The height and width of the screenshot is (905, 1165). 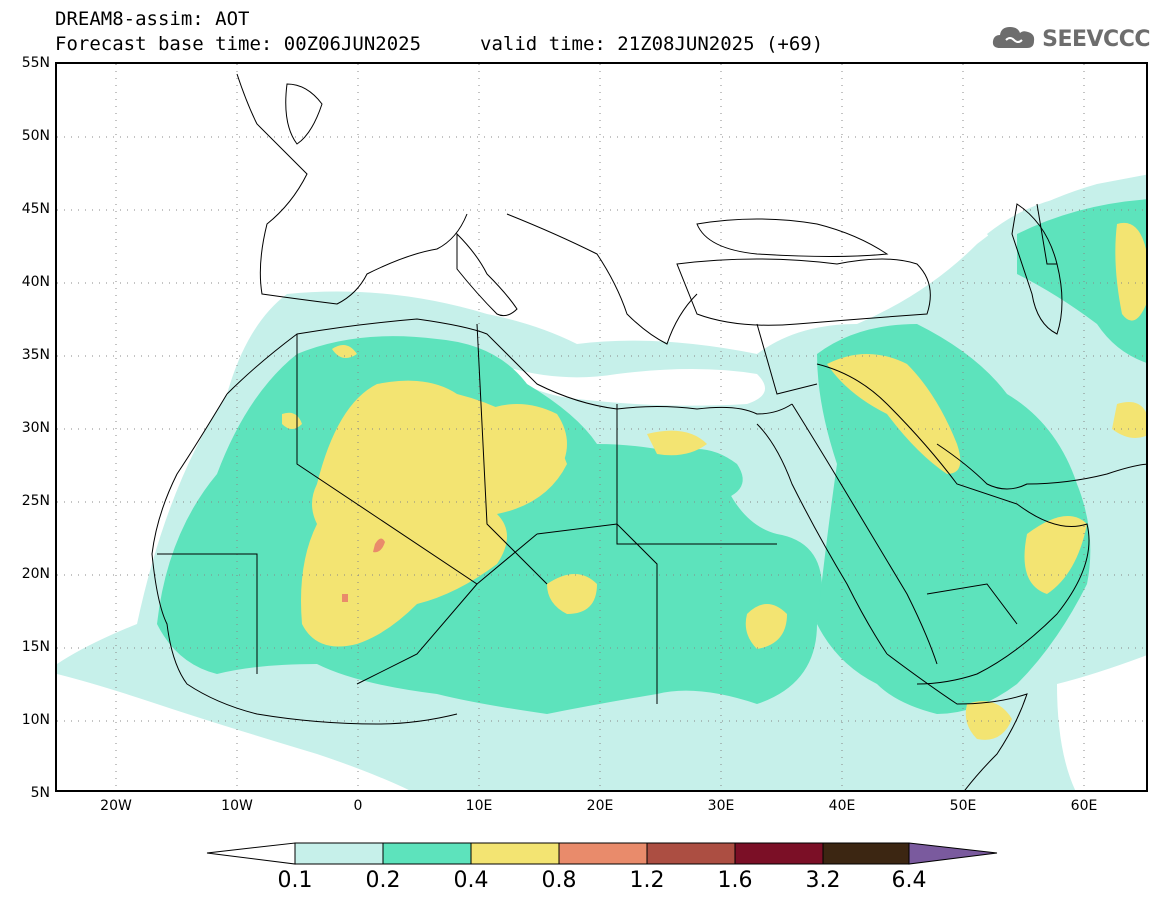 What do you see at coordinates (237, 806) in the screenshot?
I see `lon-label: 10W` at bounding box center [237, 806].